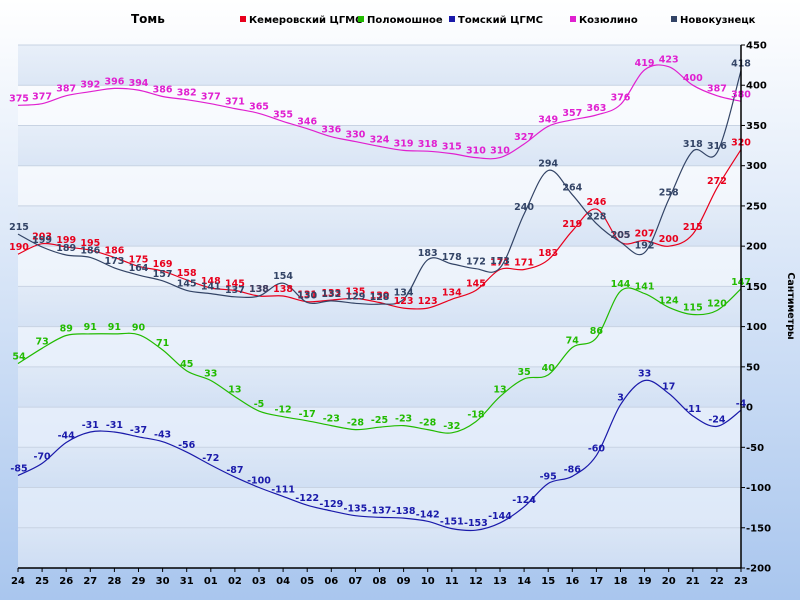 The image size is (800, 600). What do you see at coordinates (139, 328) in the screenshot?
I see `data-label: 90` at bounding box center [139, 328].